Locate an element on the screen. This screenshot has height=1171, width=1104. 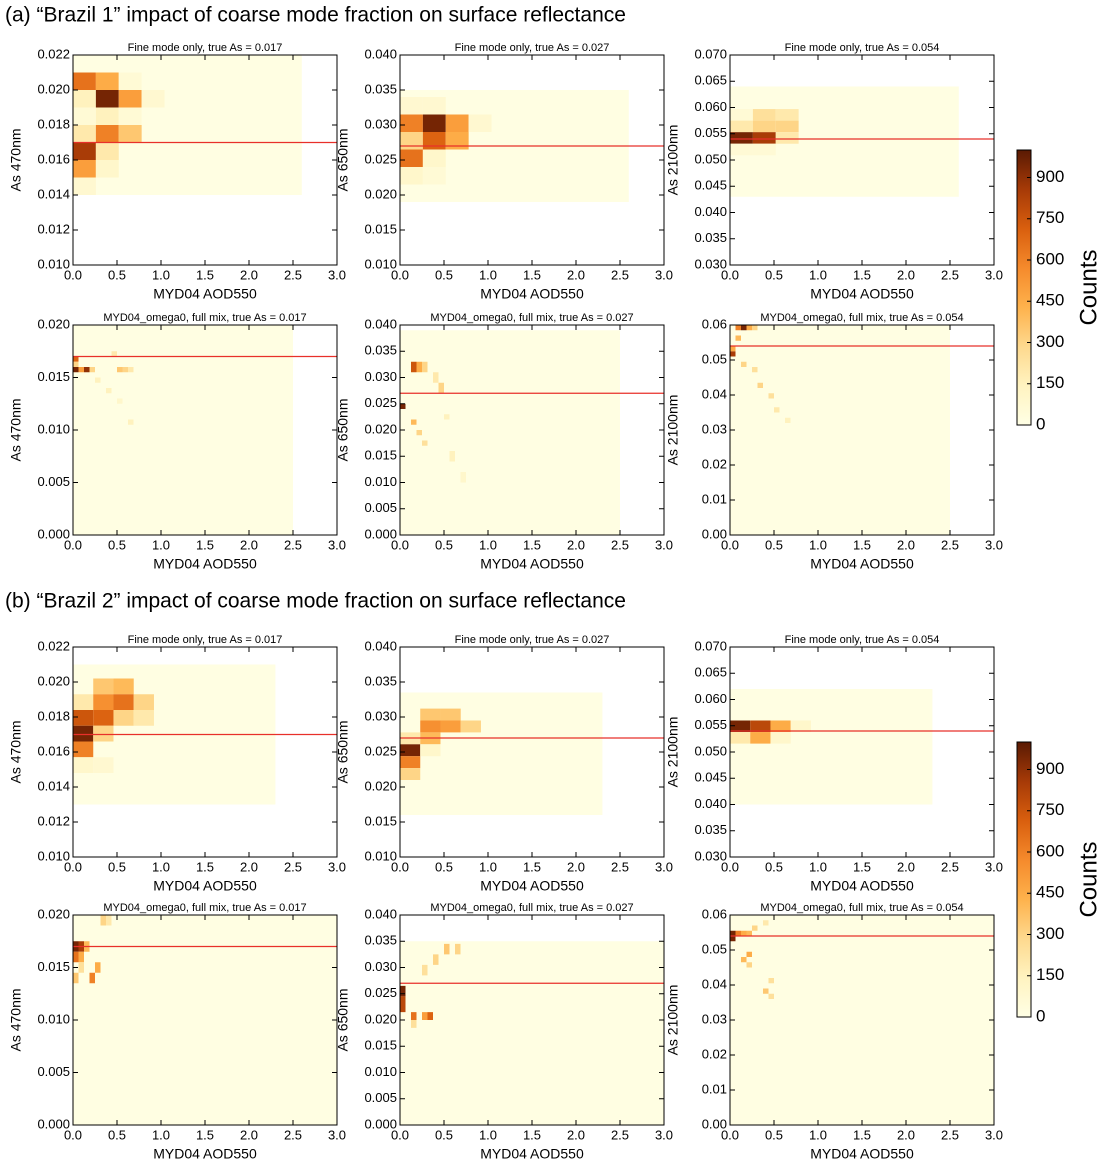
y-tick-label: 0.040 is located at coordinates (380, 913).